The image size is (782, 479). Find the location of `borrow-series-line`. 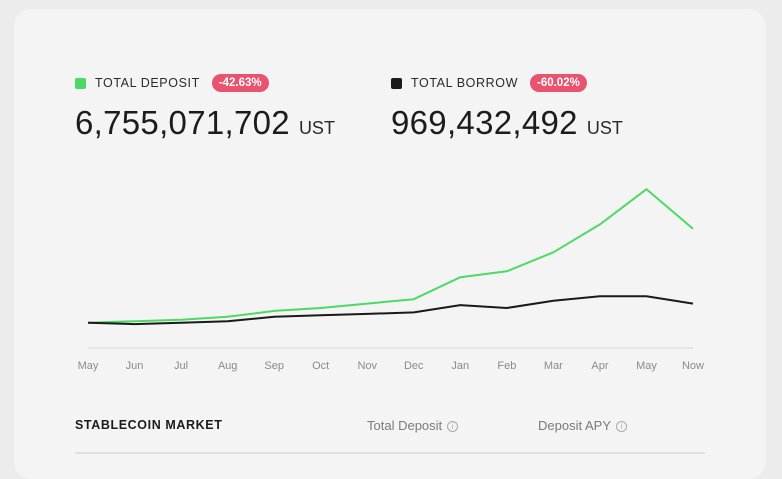

borrow-series-line is located at coordinates (390, 310).